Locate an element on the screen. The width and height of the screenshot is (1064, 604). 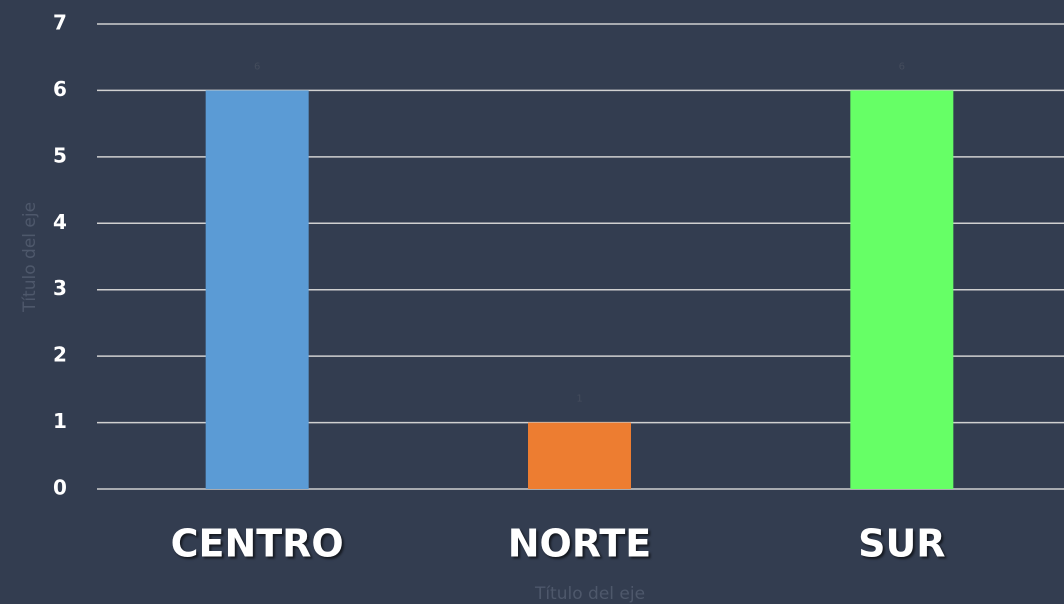
y-tick-label: 3 is located at coordinates (60, 288).